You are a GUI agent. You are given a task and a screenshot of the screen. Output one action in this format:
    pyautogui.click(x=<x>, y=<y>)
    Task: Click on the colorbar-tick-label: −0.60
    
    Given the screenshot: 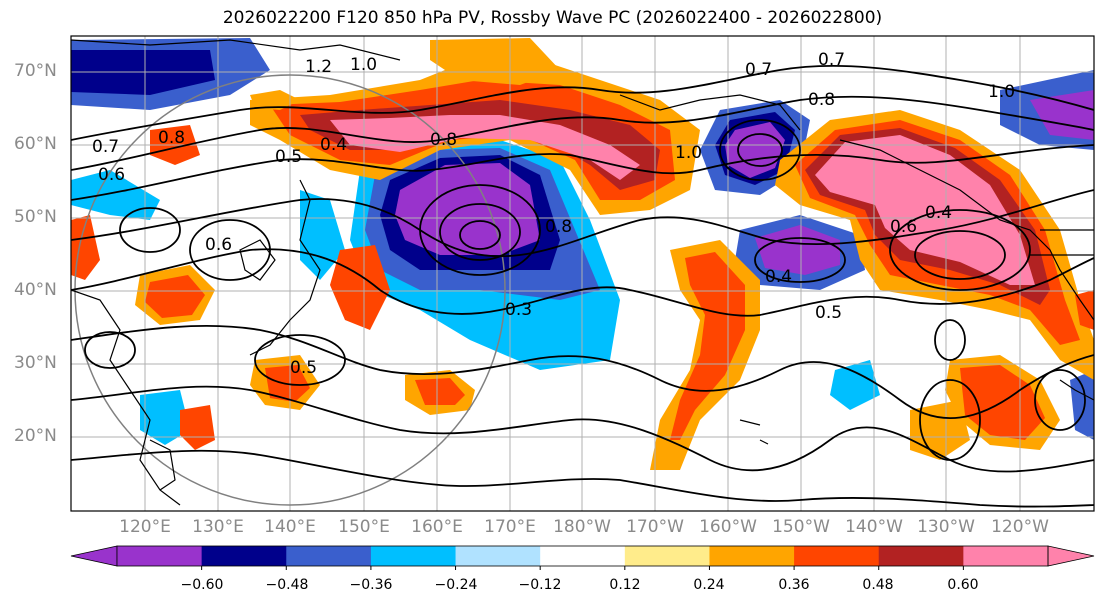 What is the action you would take?
    pyautogui.click(x=202, y=585)
    